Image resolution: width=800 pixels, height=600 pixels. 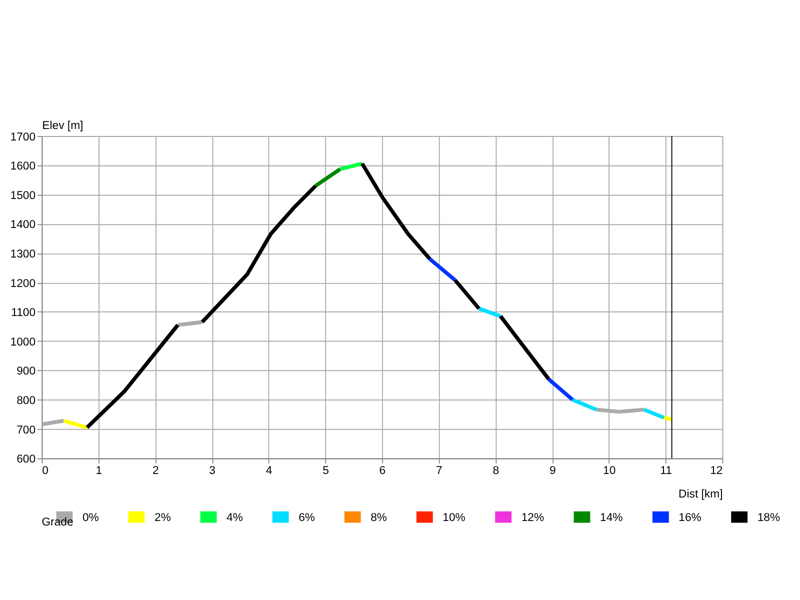 I want to click on legend-label: 8%, so click(x=379, y=518).